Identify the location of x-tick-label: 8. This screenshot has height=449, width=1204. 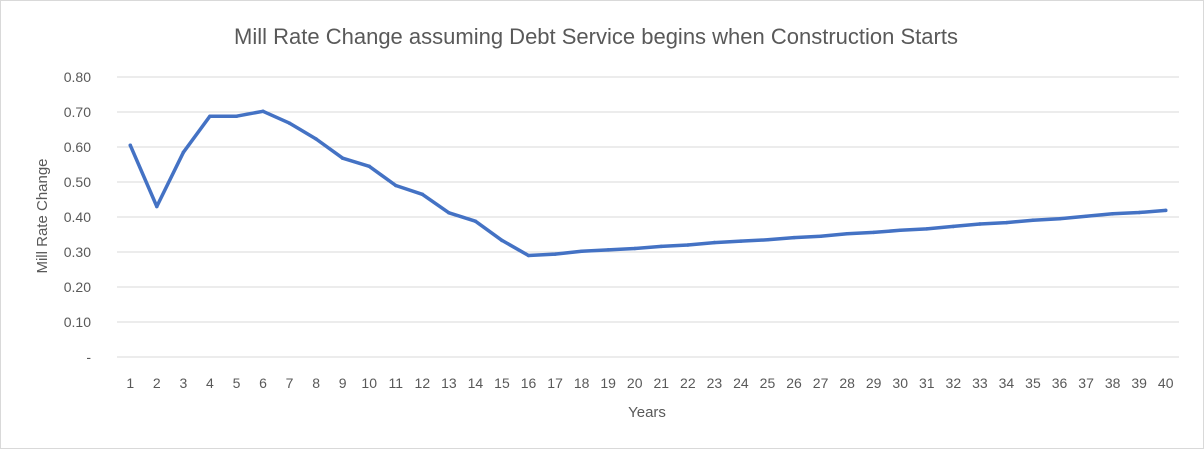
(316, 383).